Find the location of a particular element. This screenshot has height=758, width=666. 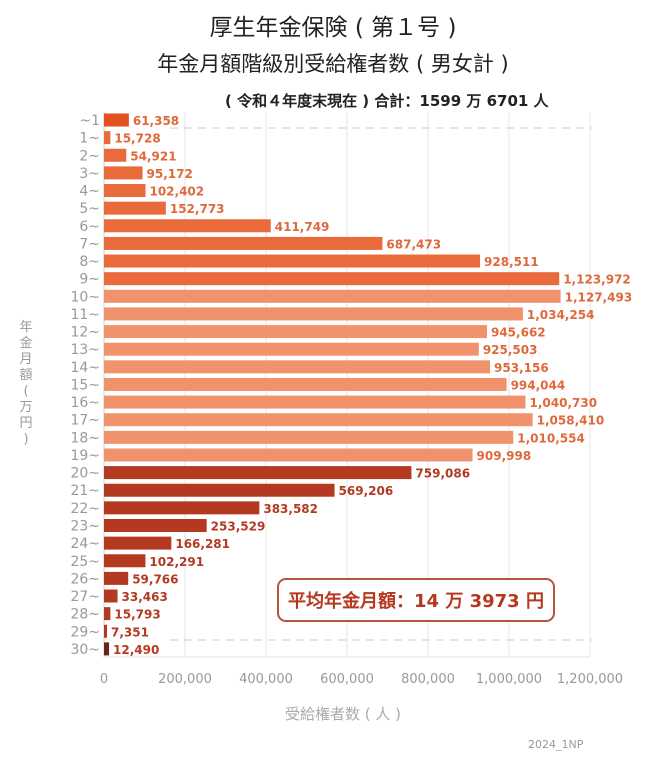

y-tick-label: 9~ is located at coordinates (89, 280).